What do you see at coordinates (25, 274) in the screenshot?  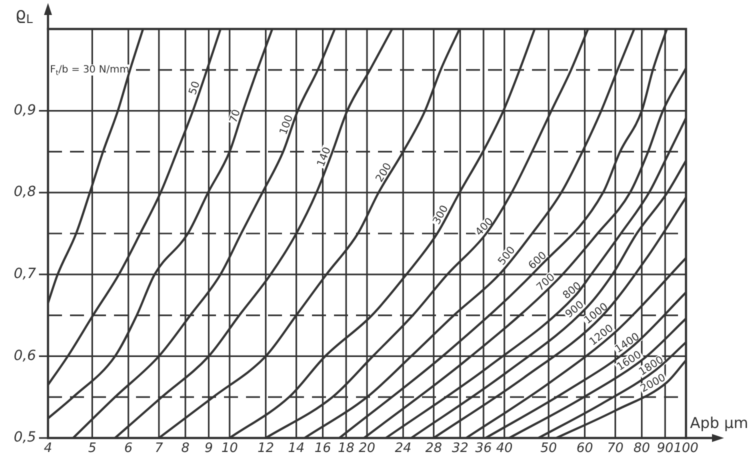 I see `y-tick-label: 0,7` at bounding box center [25, 274].